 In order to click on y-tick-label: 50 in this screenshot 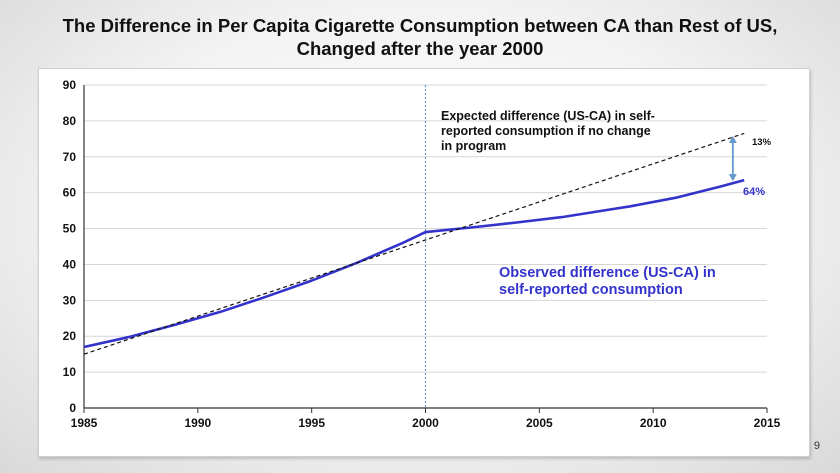, I will do `click(70, 229)`.